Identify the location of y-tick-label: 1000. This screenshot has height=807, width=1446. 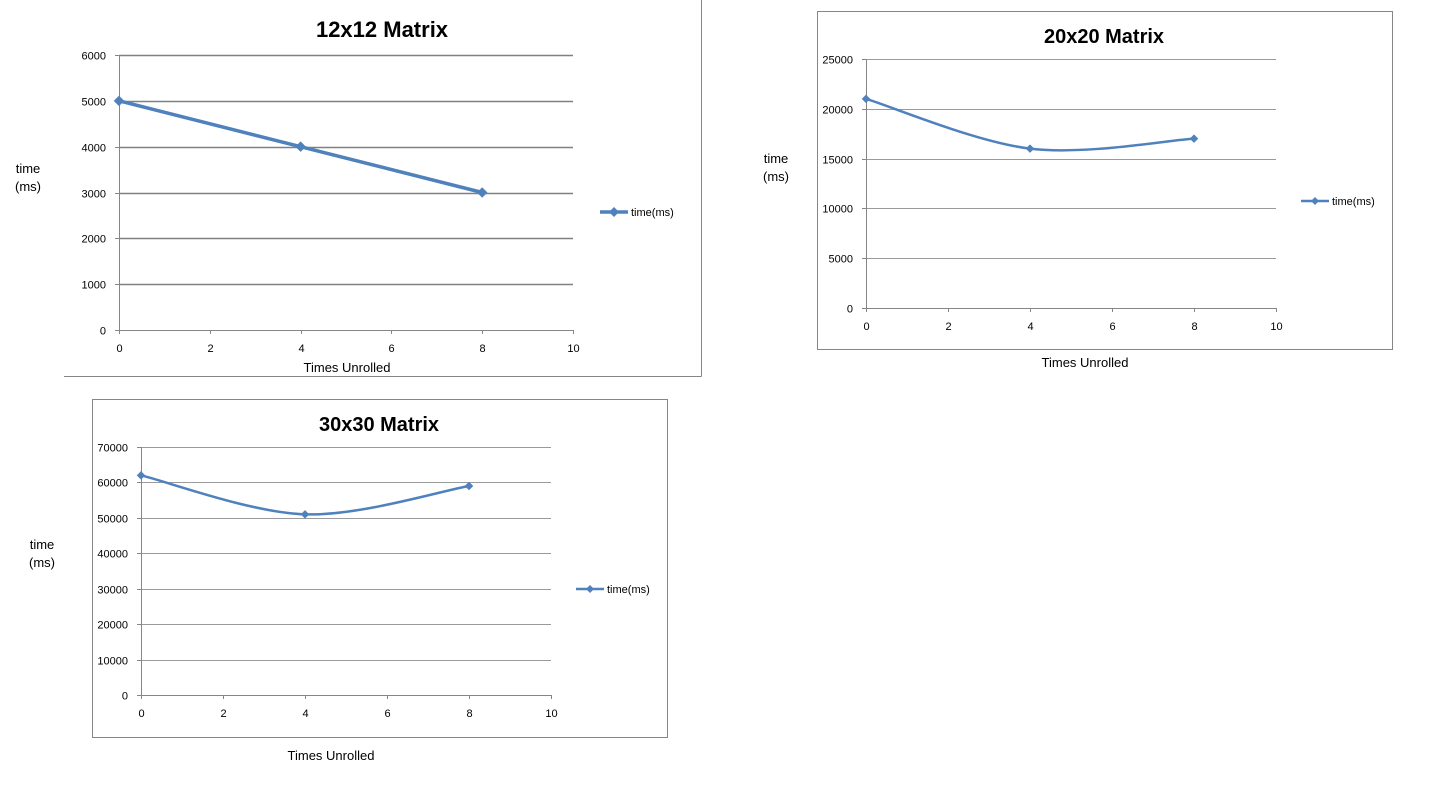
(94, 286).